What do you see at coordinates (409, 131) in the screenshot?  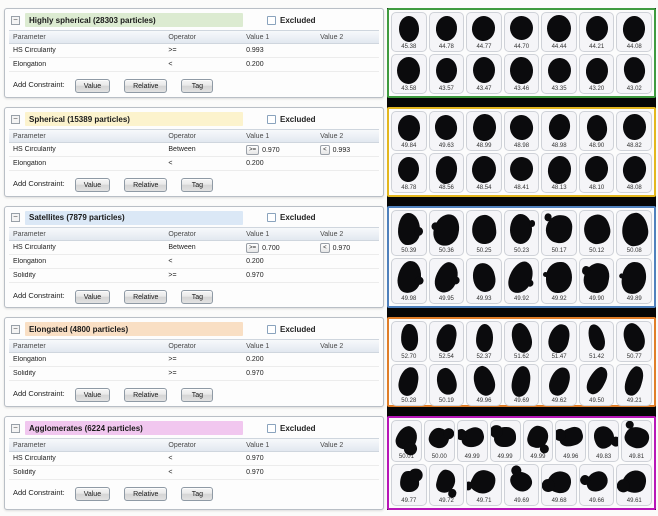 I see `particle-thumbnail: 49.84` at bounding box center [409, 131].